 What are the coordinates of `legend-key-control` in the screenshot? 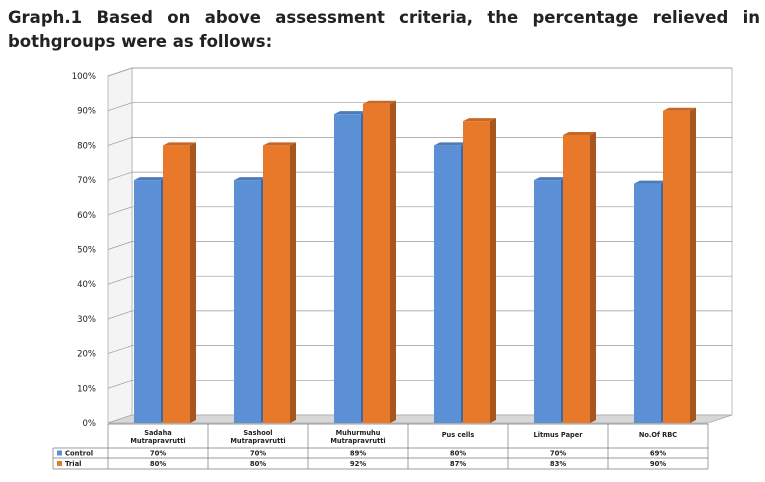 It's located at (59, 453).